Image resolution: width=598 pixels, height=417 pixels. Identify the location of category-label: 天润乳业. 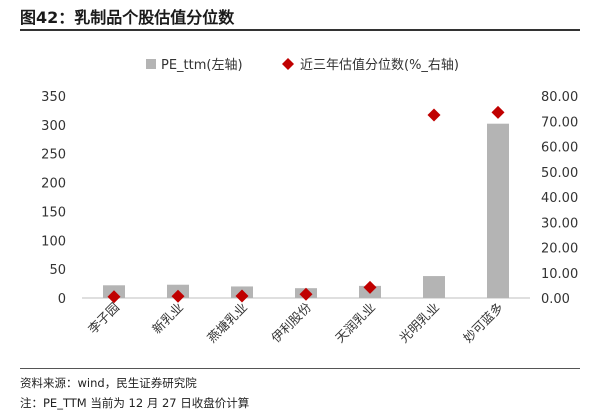
(355, 323).